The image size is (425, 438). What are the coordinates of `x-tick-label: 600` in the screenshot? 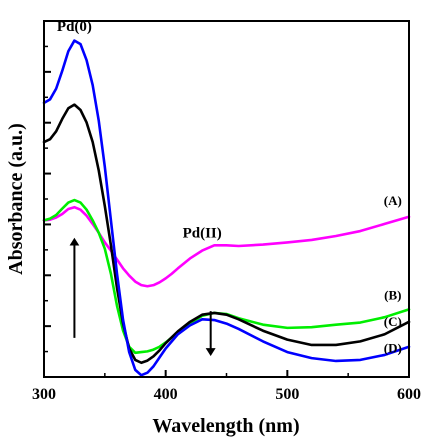 It's located at (409, 394).